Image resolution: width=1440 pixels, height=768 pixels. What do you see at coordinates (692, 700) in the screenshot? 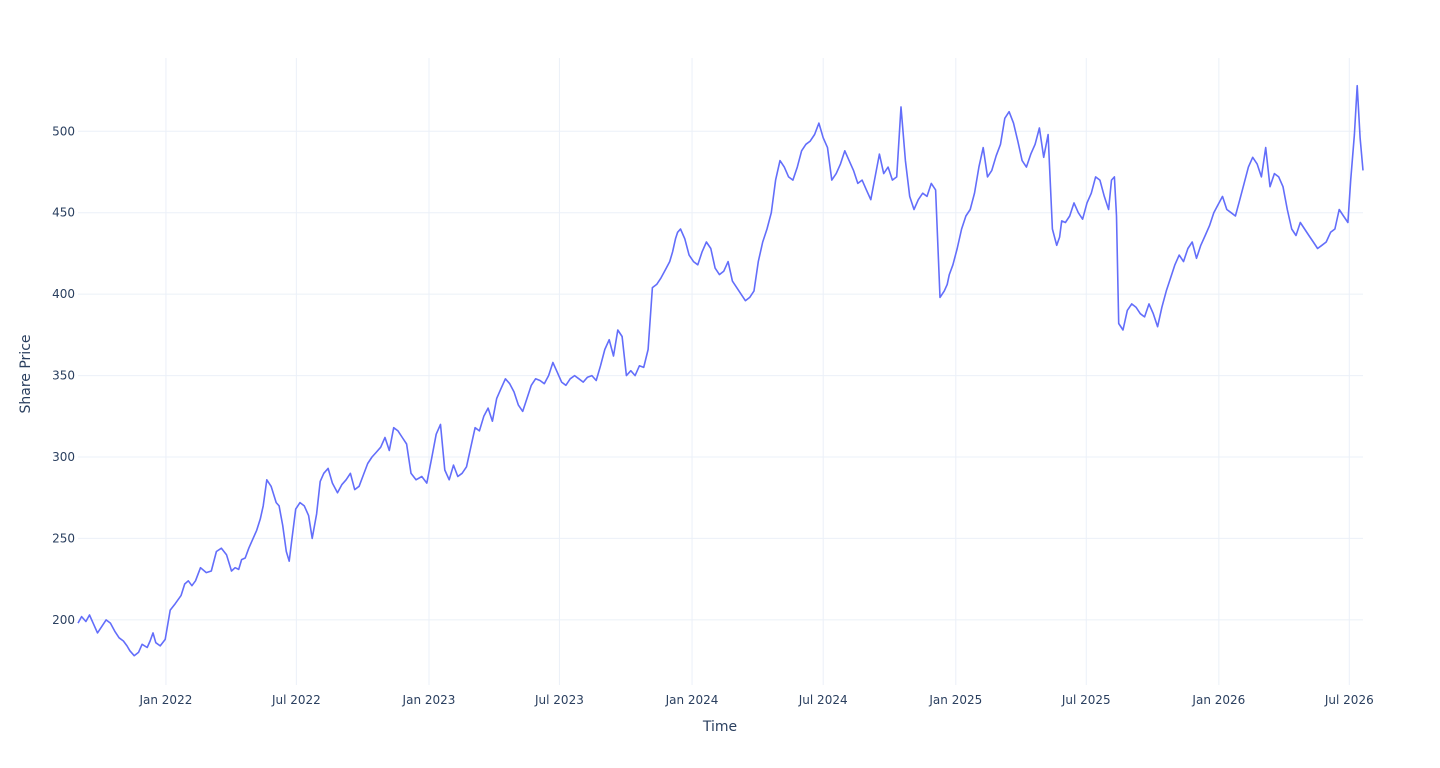
I see `x-tick-label: Jan 2024` at bounding box center [692, 700].